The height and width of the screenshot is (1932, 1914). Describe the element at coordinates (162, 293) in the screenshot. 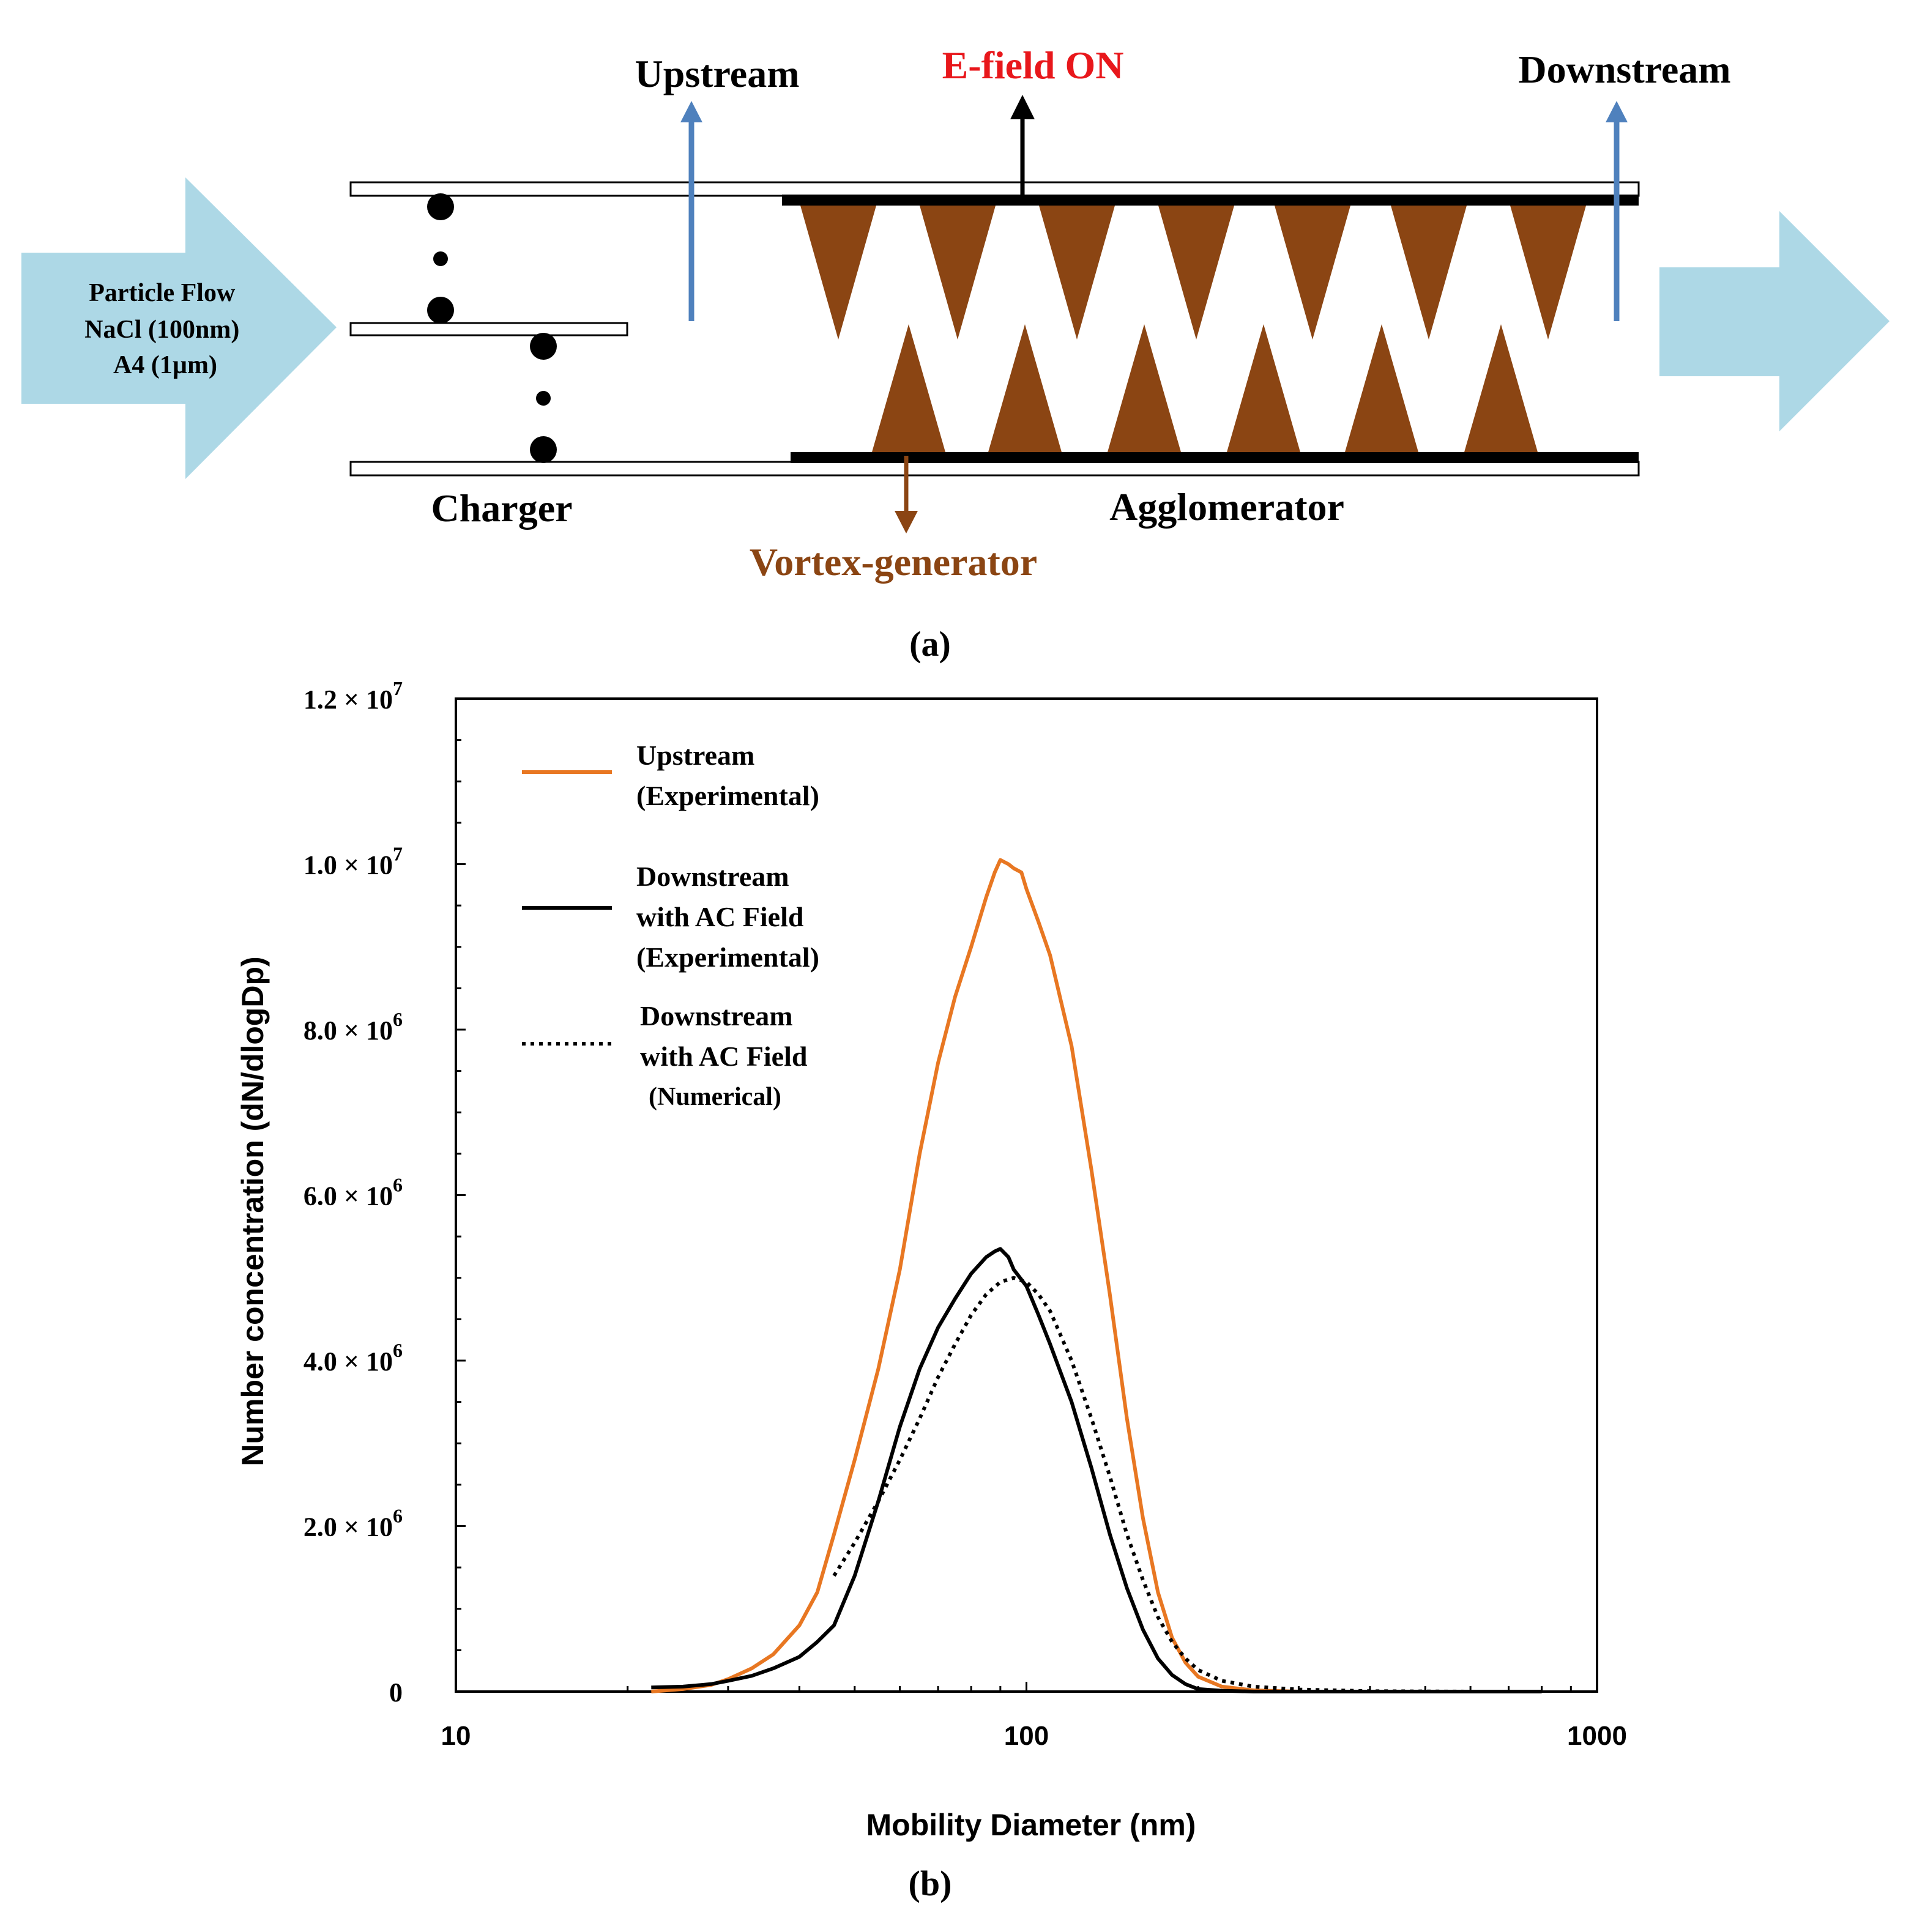

I see `inlet-line-1: Particle Flow` at that location.